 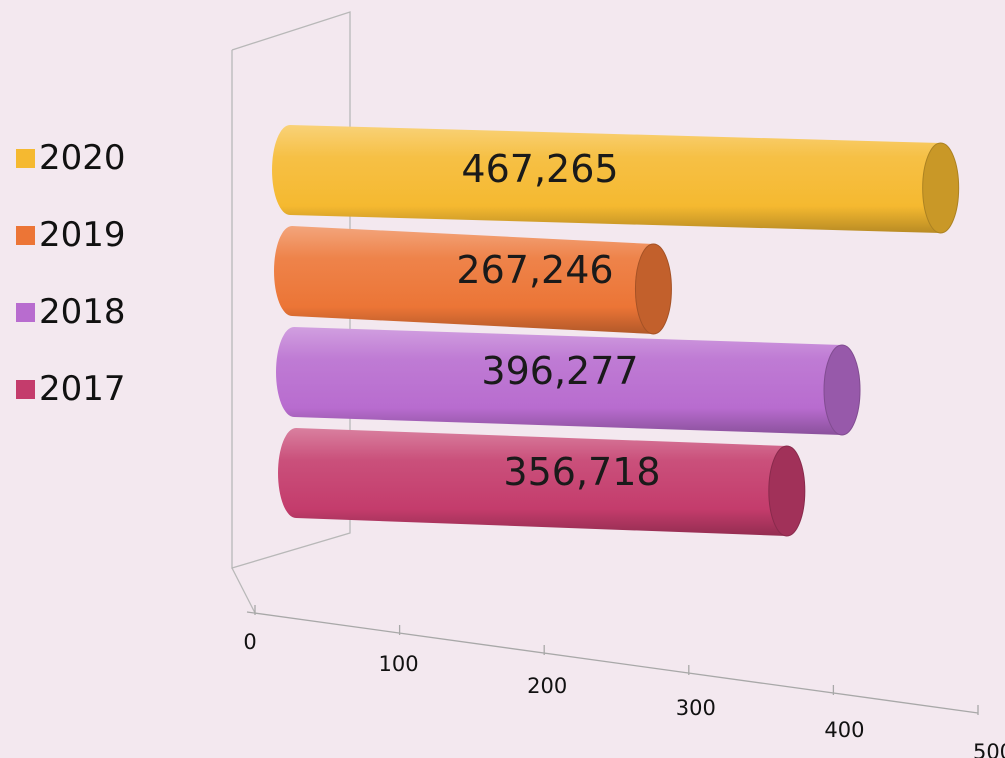 I want to click on legend-swatch-2019, so click(x=25, y=235).